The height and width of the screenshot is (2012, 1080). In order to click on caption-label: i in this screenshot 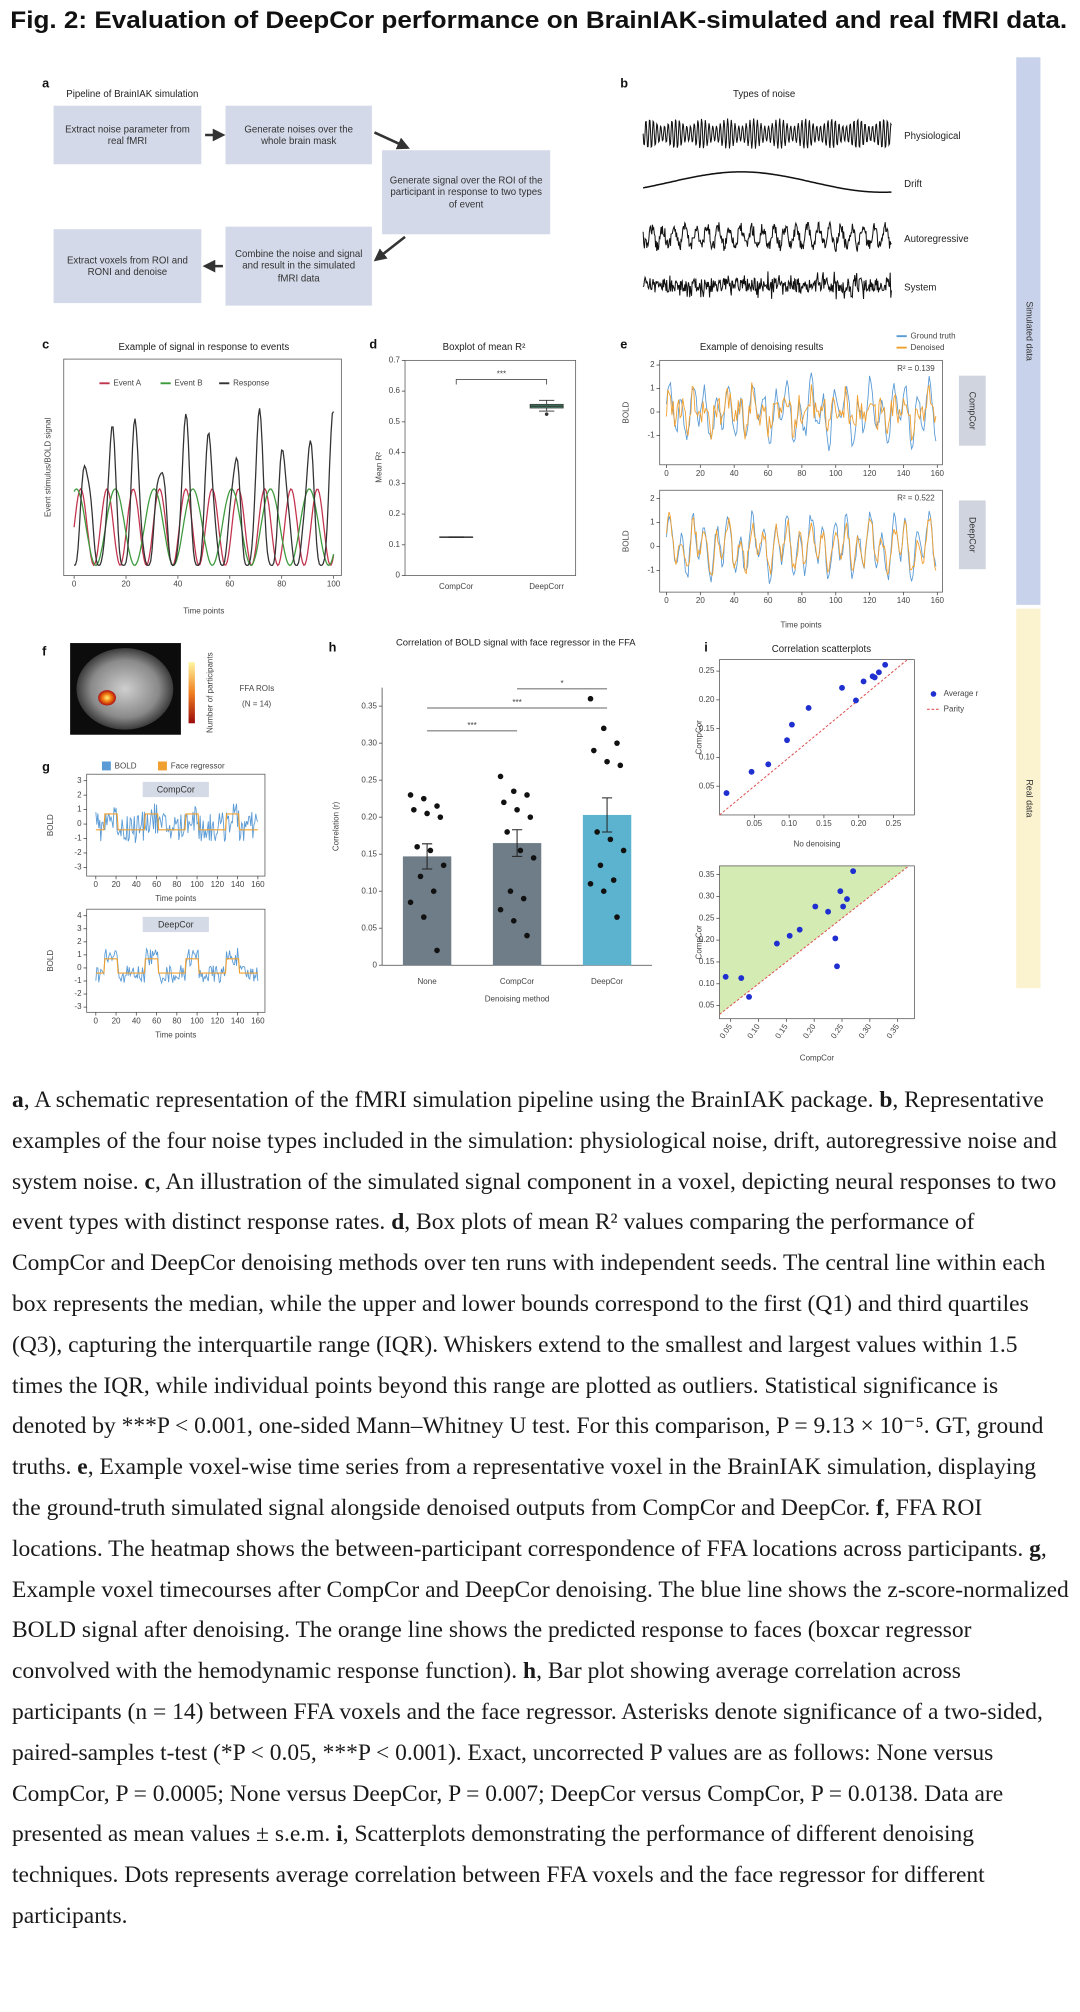, I will do `click(339, 1834)`.